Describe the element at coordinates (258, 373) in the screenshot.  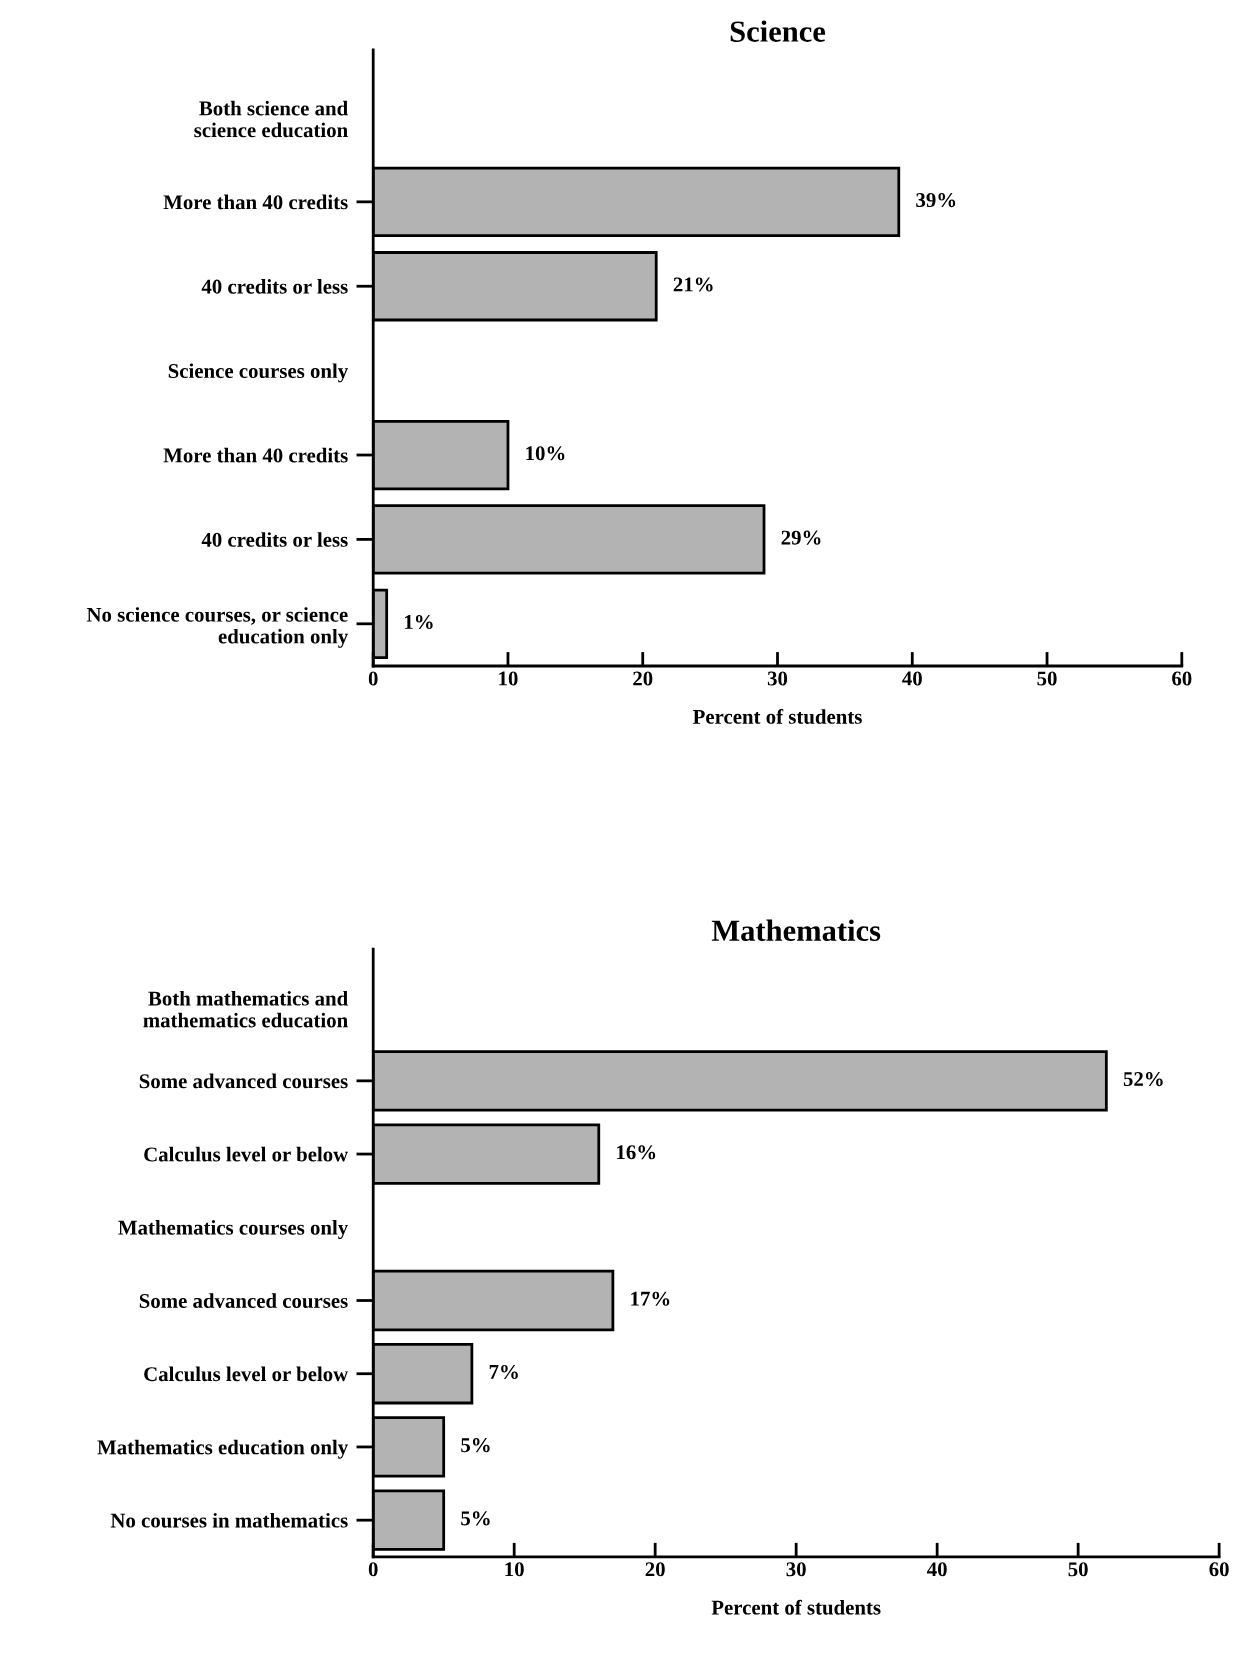
I see `y-tick-label: Science courses only` at that location.